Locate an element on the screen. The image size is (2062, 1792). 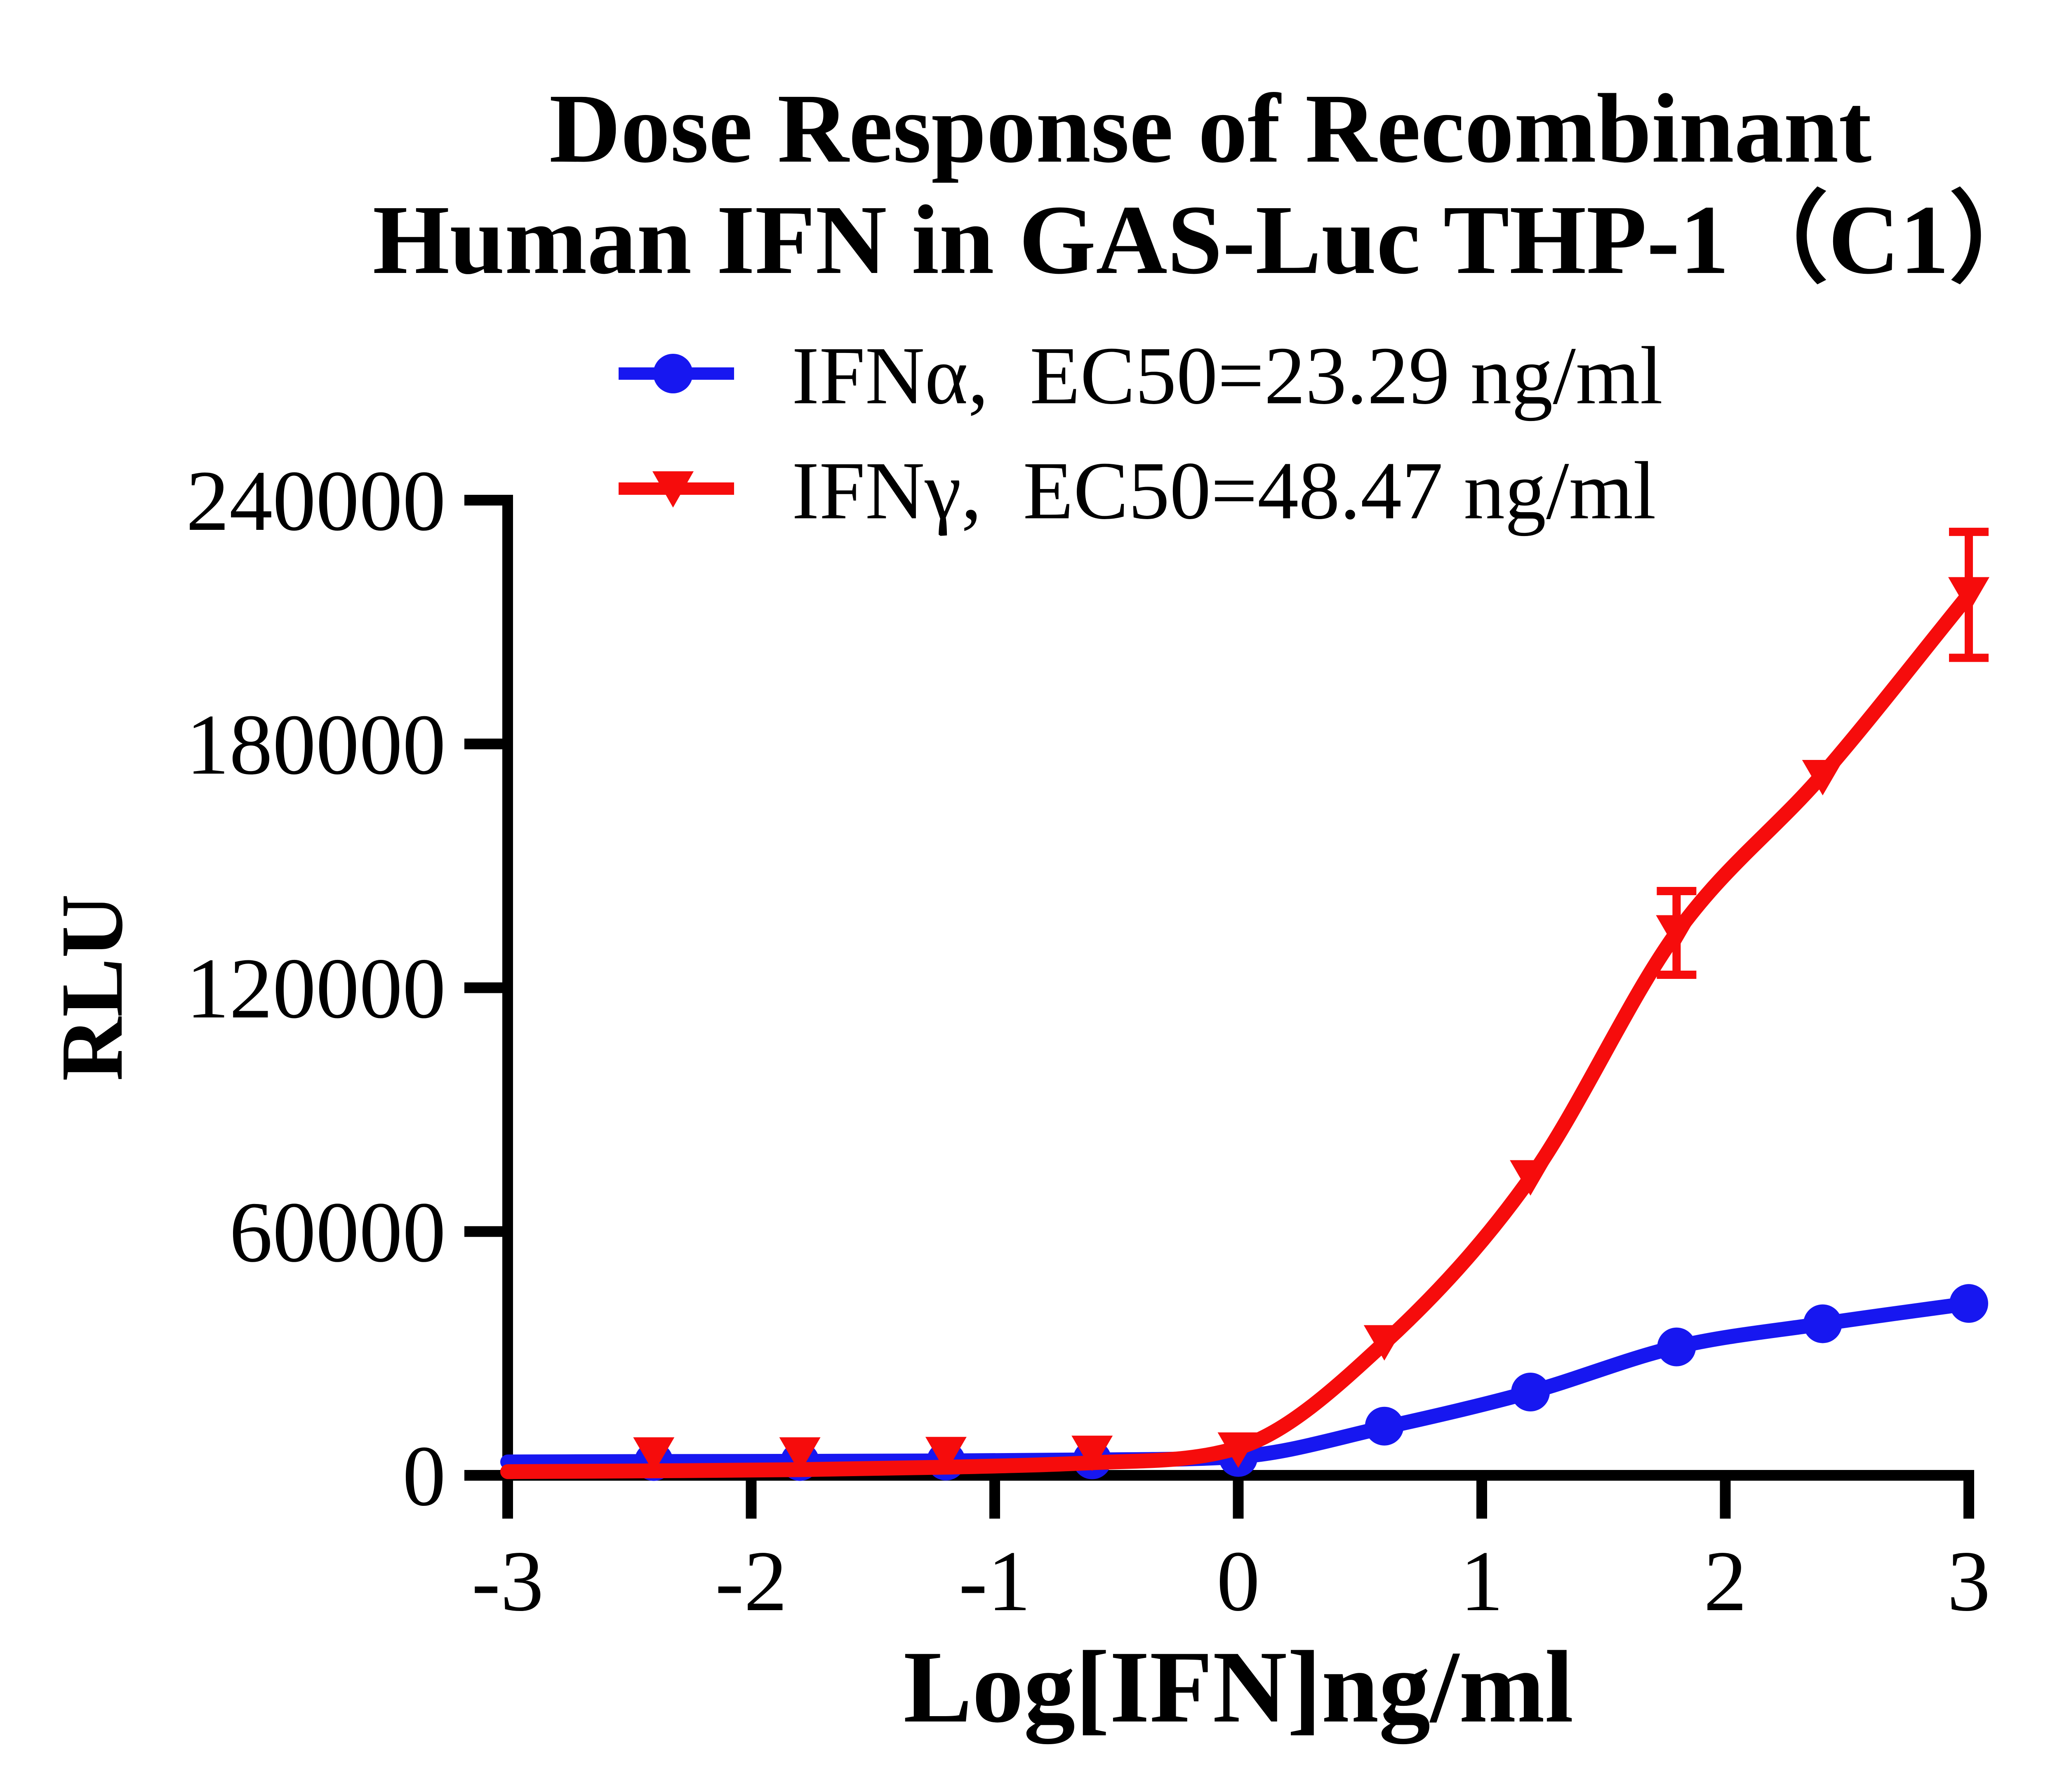
x-tick-label: 0 is located at coordinates (1238, 1581).